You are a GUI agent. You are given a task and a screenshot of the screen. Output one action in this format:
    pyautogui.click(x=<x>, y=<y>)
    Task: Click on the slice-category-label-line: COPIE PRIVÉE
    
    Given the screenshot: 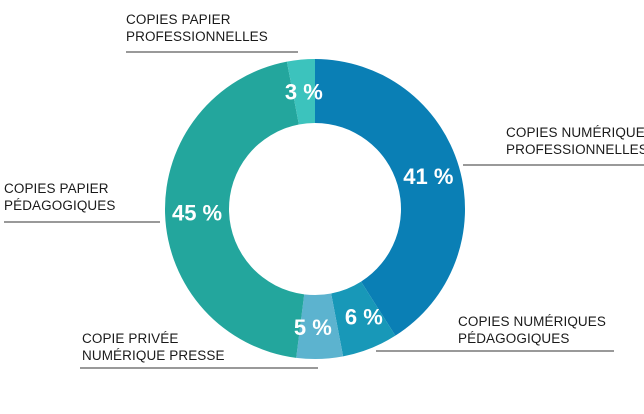 What is the action you would take?
    pyautogui.click(x=130, y=338)
    